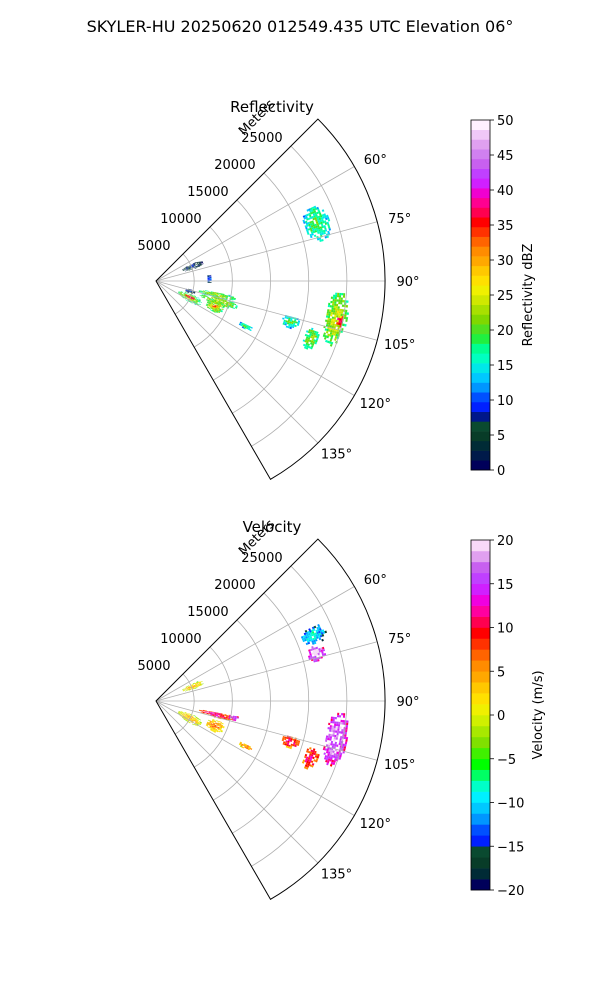  Describe the element at coordinates (505, 156) in the screenshot. I see `colorbar-tick-label: 45` at that location.